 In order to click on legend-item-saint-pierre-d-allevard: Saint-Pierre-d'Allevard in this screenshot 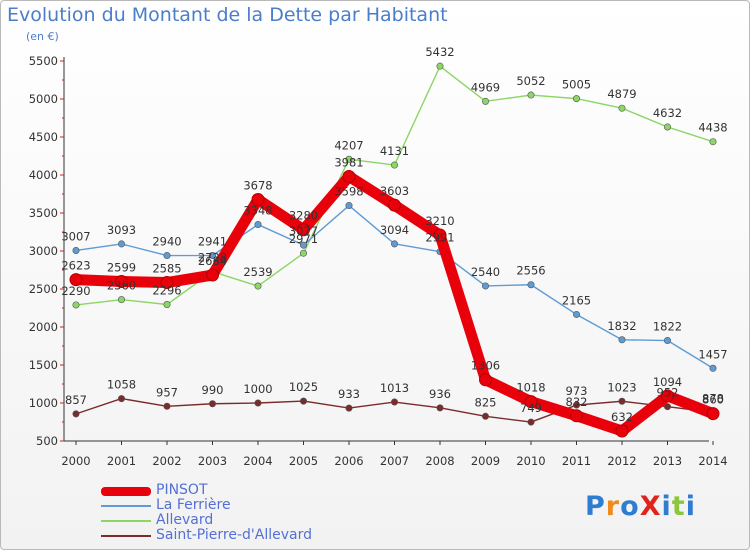, I will do `click(231, 535)`.